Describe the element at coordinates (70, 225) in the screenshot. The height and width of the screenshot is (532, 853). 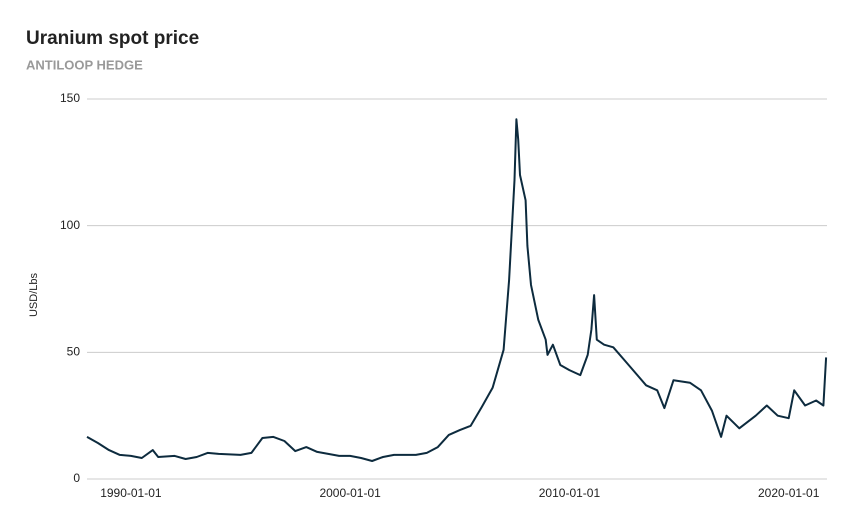
I see `y-tick-label: 100` at that location.